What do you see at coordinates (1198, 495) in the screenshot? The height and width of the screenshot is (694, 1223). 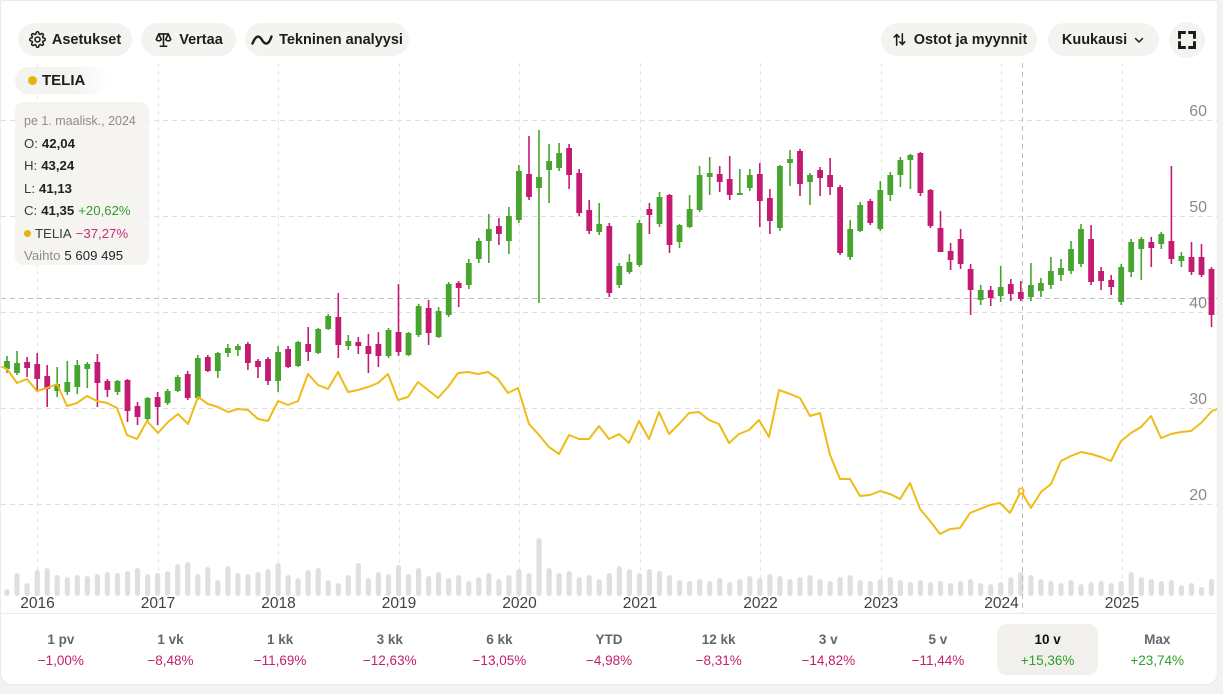 I see `svg-text: 20` at bounding box center [1198, 495].